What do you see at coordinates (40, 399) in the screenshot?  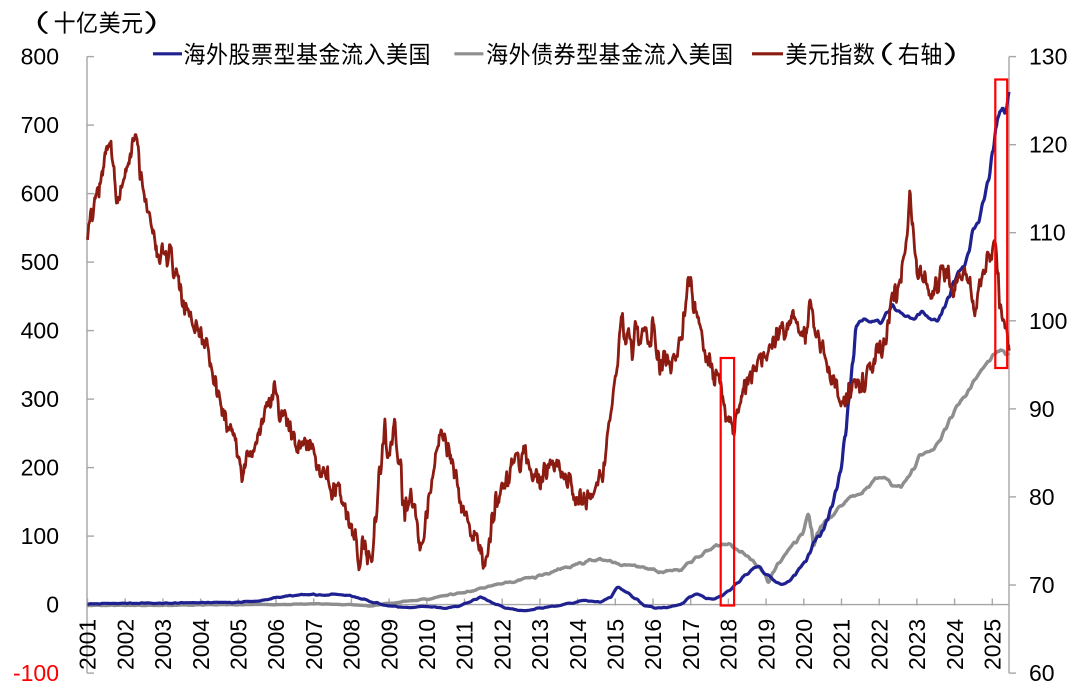 I see `svg-text: 300` at bounding box center [40, 399].